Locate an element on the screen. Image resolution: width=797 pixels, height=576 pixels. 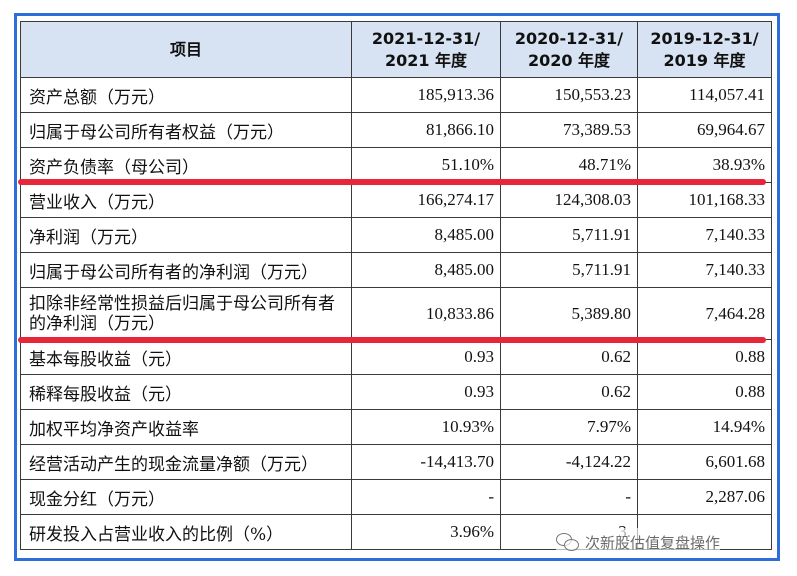
row-label: 归属于母公司所有者的净利润（万元） is located at coordinates (186, 270).